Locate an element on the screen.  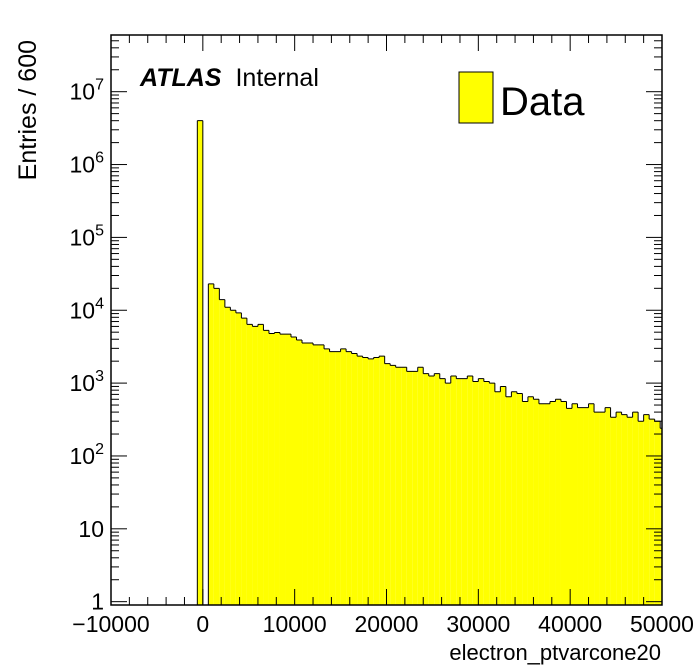
y-tick-label-exponent: 4 is located at coordinates (99, 303).